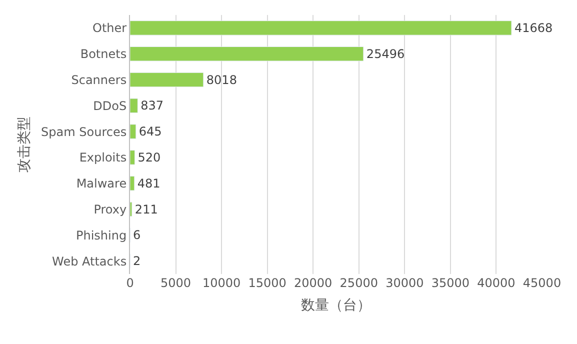 This screenshot has width=577, height=344. What do you see at coordinates (137, 261) in the screenshot?
I see `data-label: 2` at bounding box center [137, 261].